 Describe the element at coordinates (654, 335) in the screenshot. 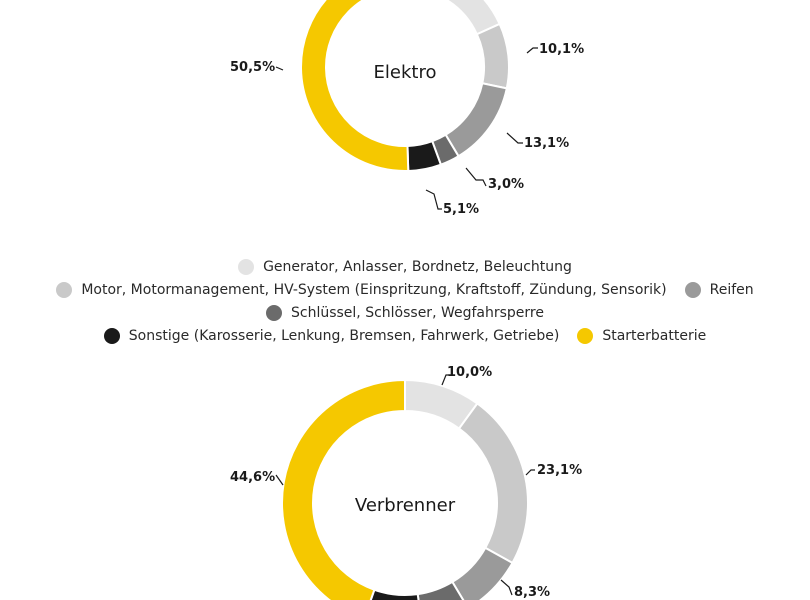

I see `legend-label: Starterbatterie` at that location.